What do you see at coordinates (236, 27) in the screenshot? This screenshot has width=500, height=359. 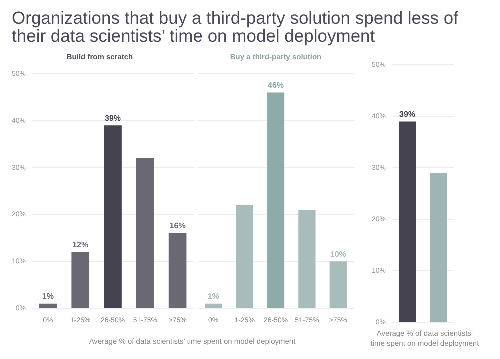 I see `text: Organizations that buy a third-party solution spend less of their data scientists’ time on model deployment` at bounding box center [236, 27].